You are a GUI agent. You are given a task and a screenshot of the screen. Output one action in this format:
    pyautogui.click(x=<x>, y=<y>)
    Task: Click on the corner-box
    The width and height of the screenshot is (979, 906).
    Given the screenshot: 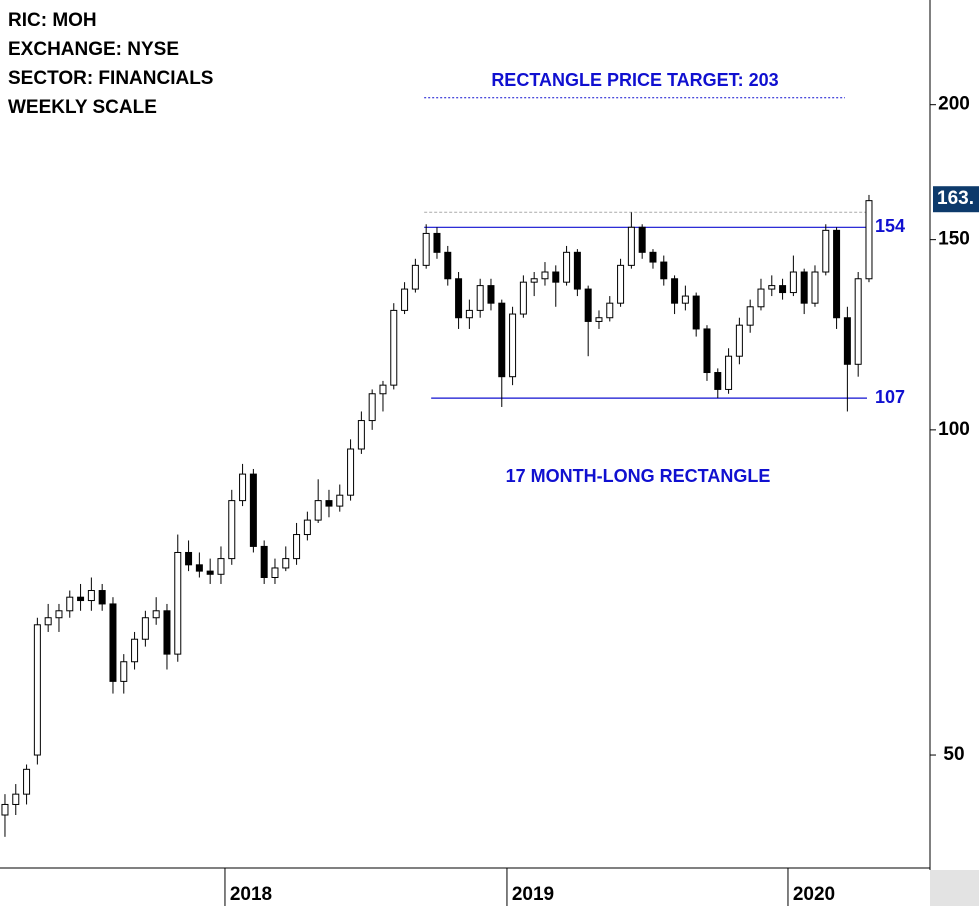 What is the action you would take?
    pyautogui.click(x=954, y=888)
    